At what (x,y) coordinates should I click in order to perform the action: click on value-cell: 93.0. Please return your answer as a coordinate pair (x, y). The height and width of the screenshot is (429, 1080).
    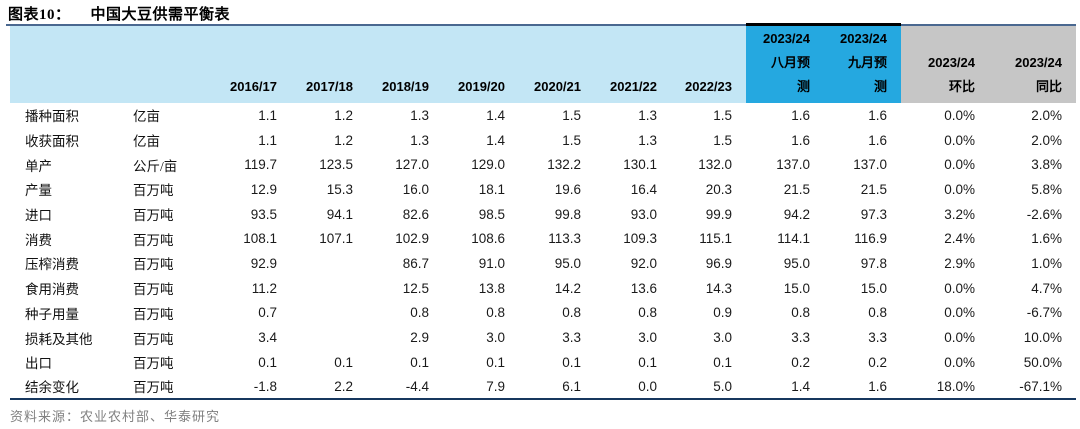
    Looking at the image, I should click on (643, 214).